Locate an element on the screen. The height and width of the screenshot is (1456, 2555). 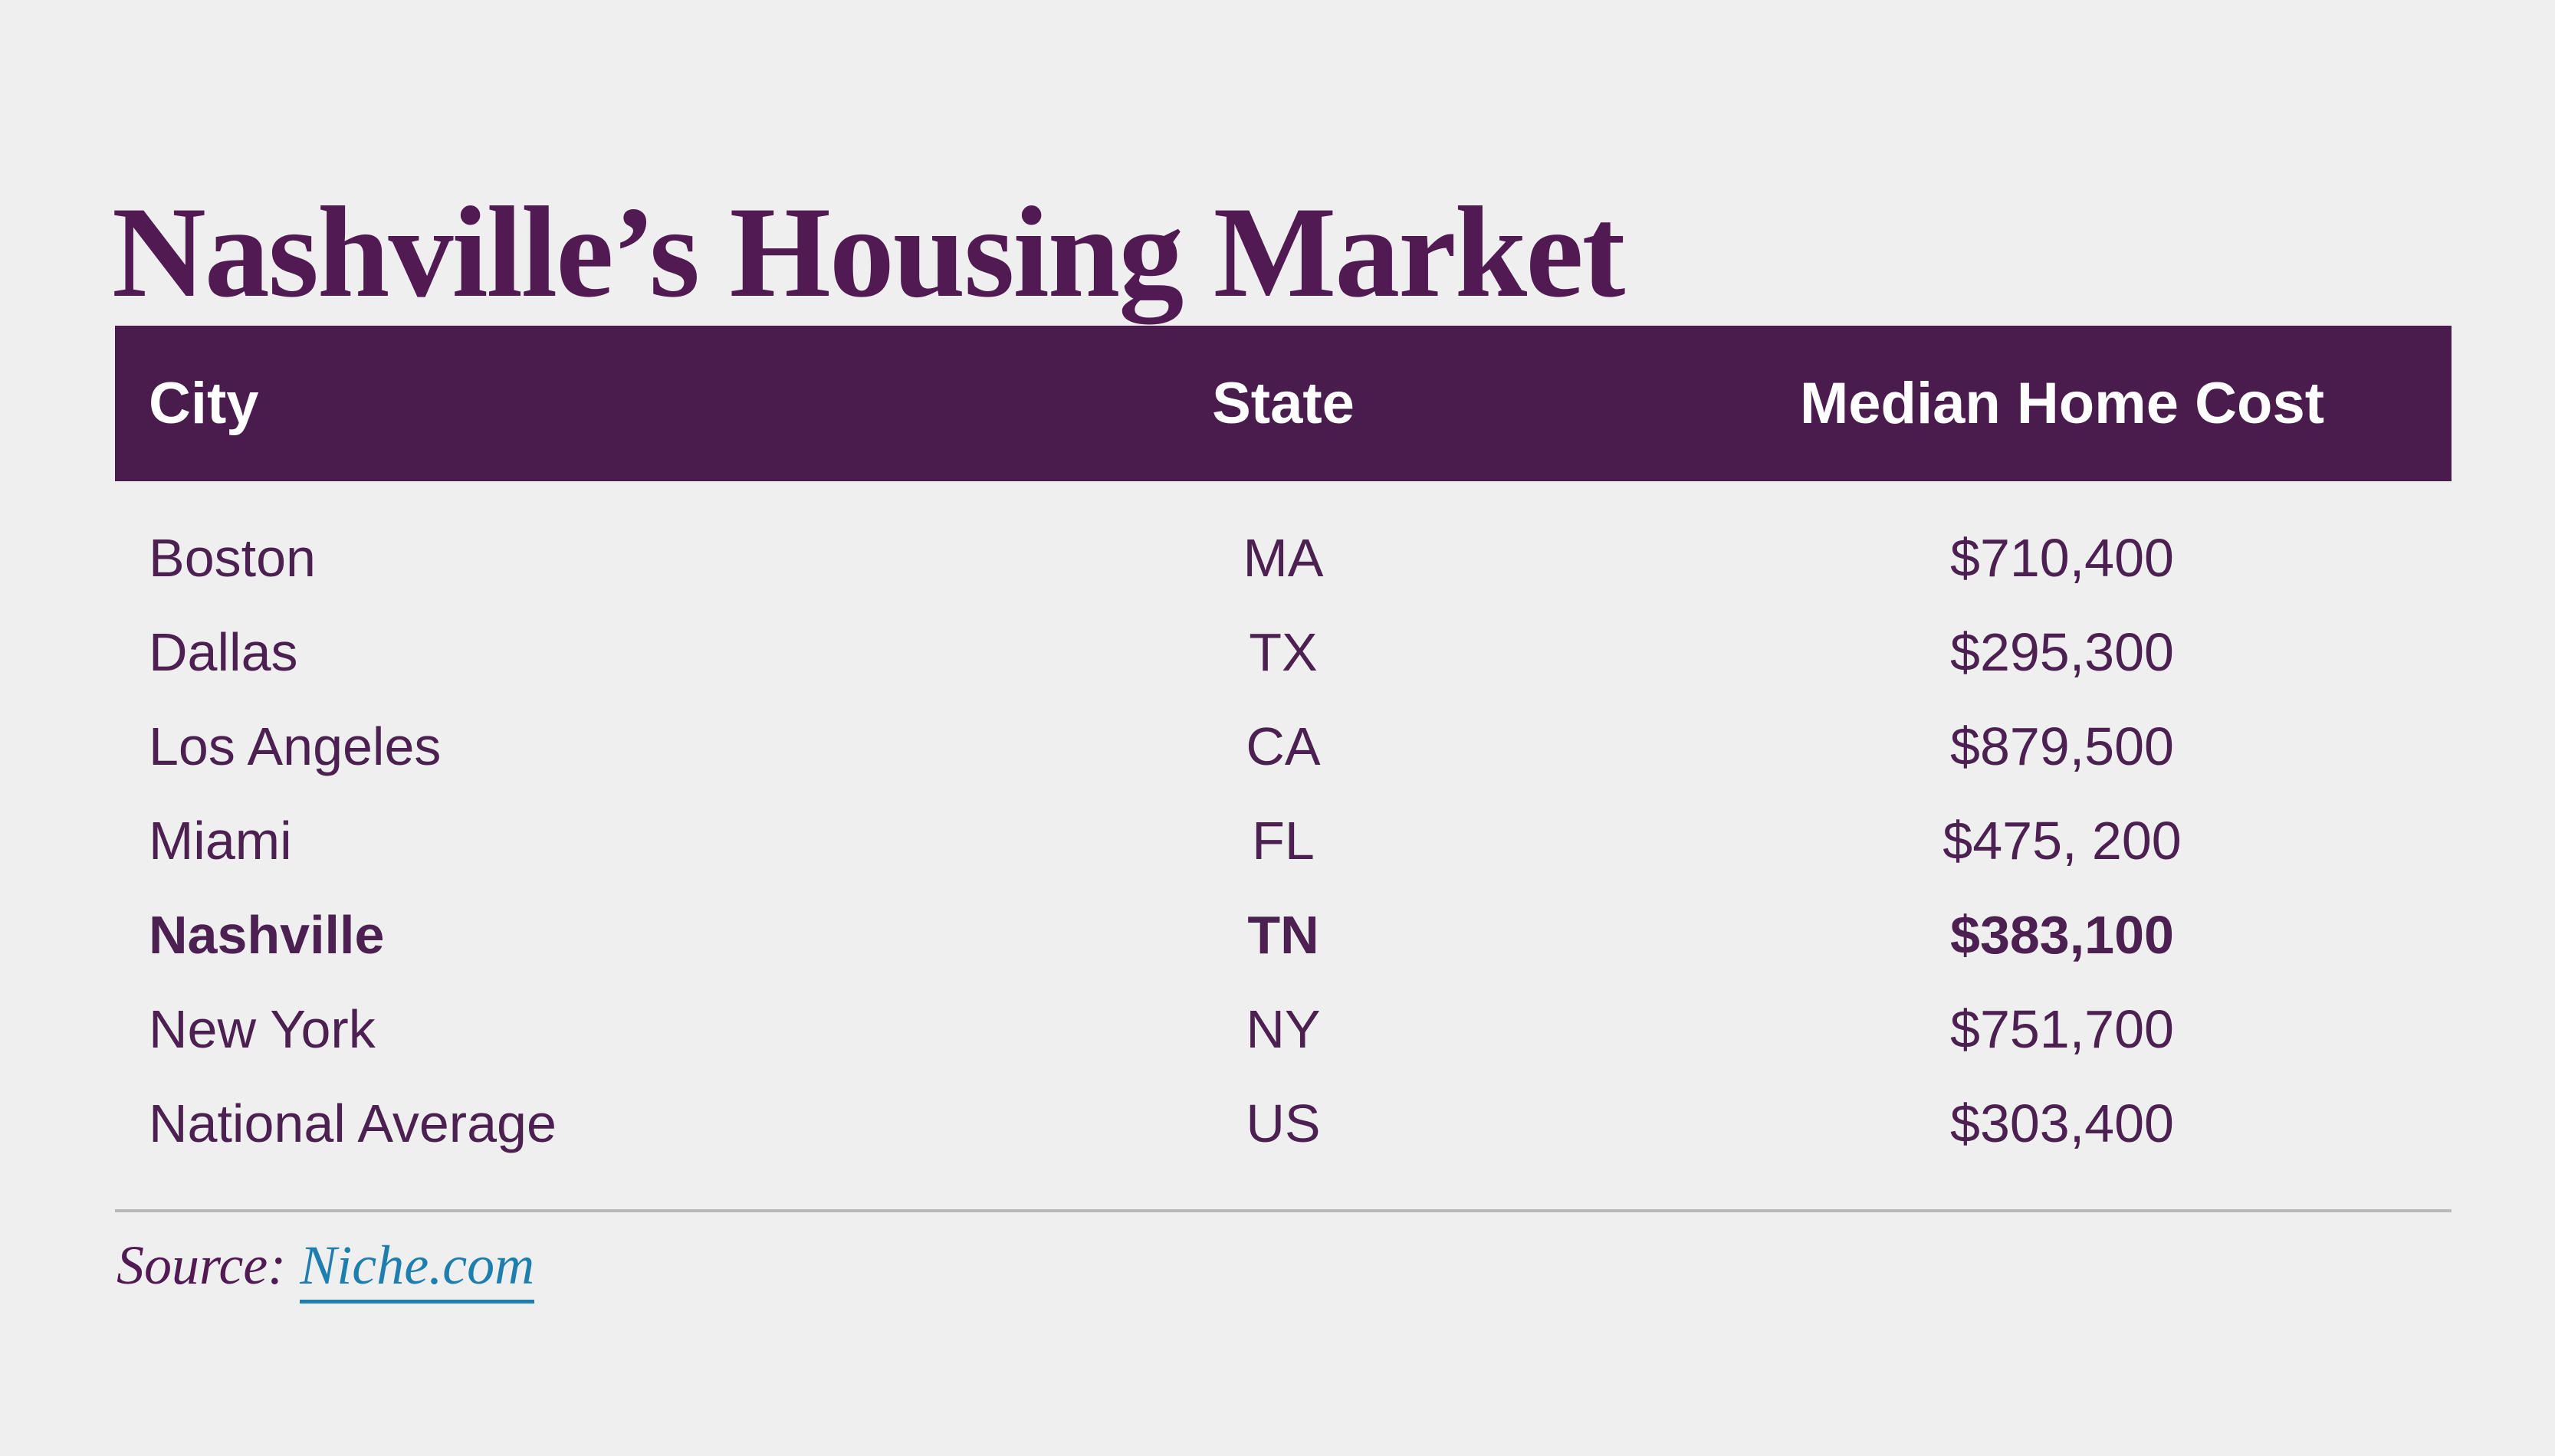
source-label: Source: is located at coordinates (202, 1265).